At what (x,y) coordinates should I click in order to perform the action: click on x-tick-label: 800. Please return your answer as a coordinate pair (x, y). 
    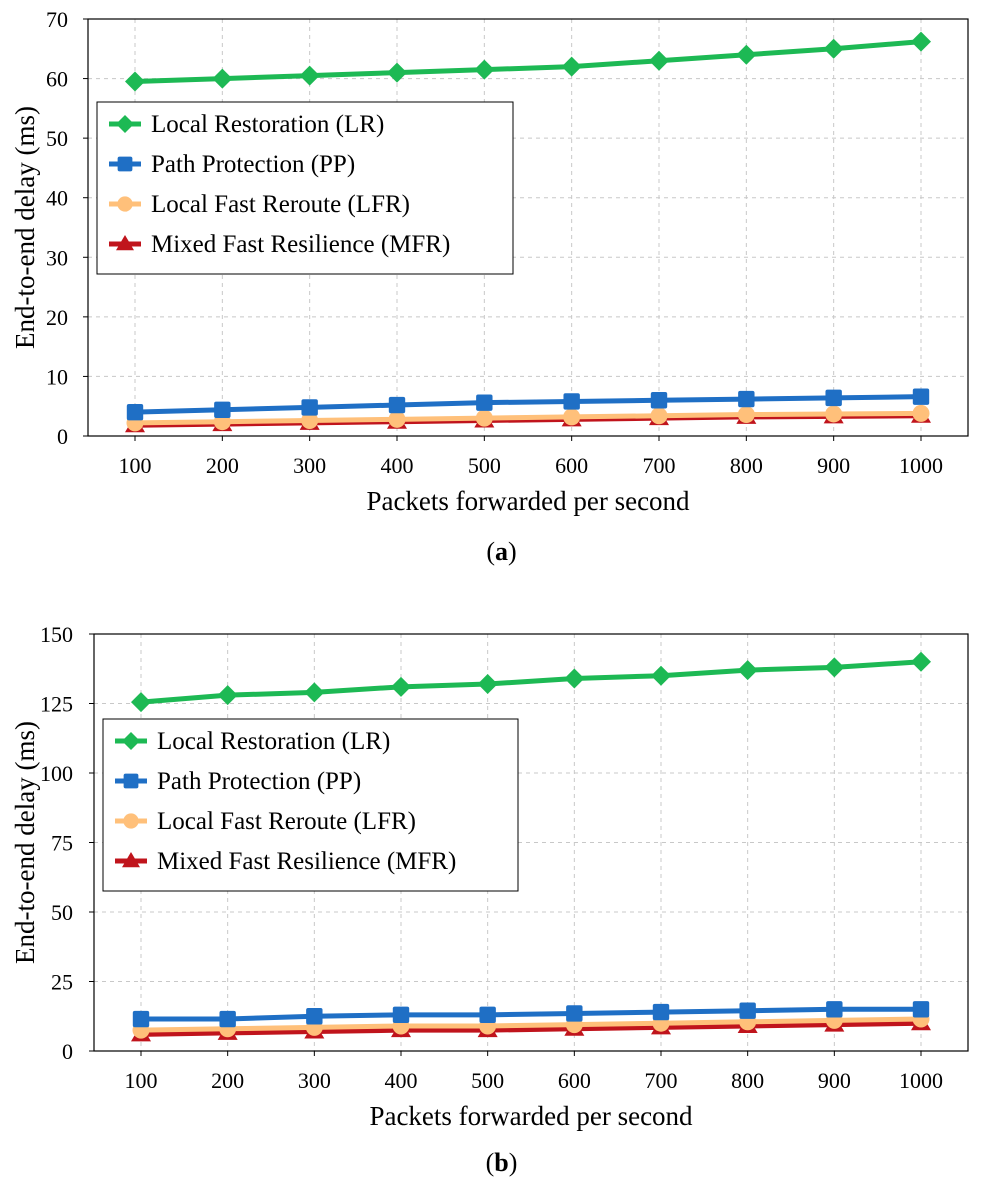
    Looking at the image, I should click on (746, 465).